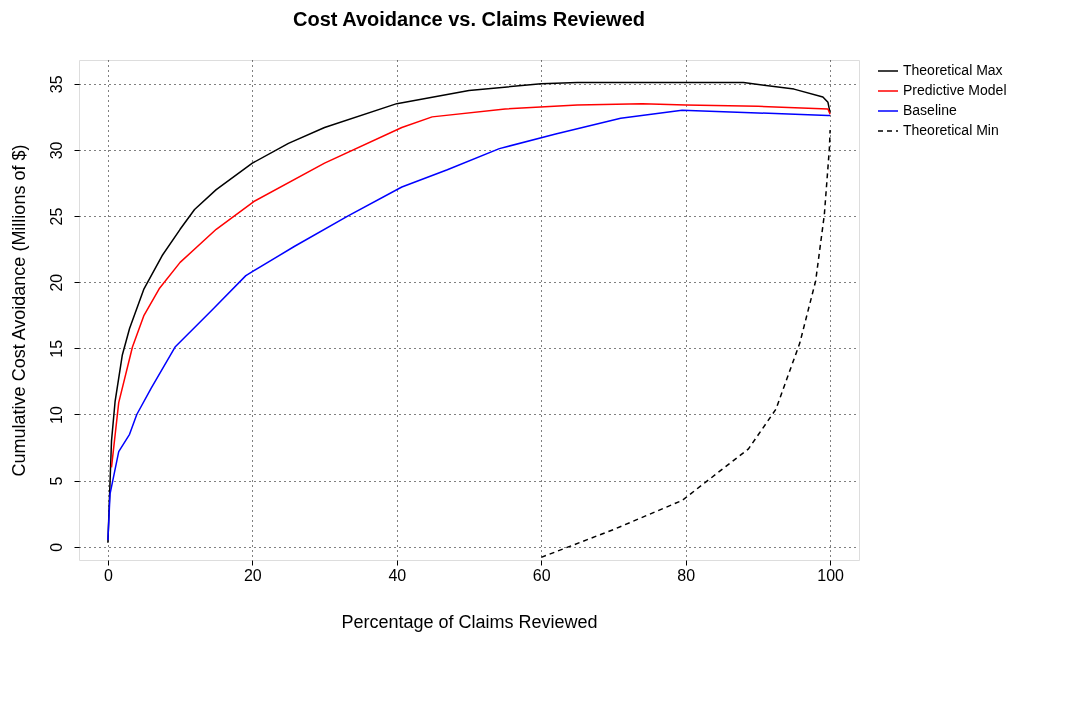 The height and width of the screenshot is (714, 1088). Describe the element at coordinates (469, 621) in the screenshot. I see `x-axis-title: Percentage of Claims Reviewed` at that location.